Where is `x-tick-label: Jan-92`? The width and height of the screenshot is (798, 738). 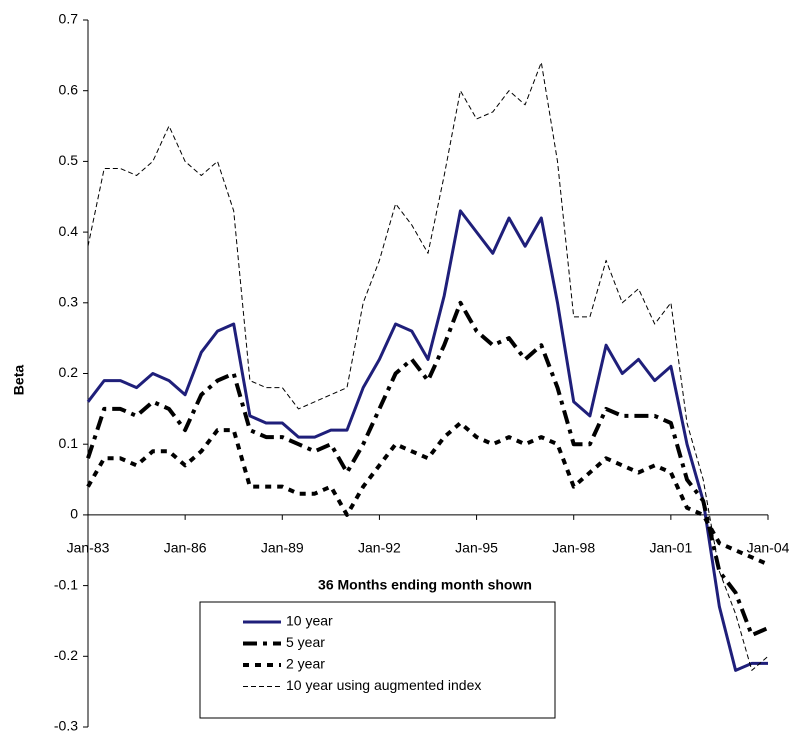 x-tick-label: Jan-92 is located at coordinates (379, 548).